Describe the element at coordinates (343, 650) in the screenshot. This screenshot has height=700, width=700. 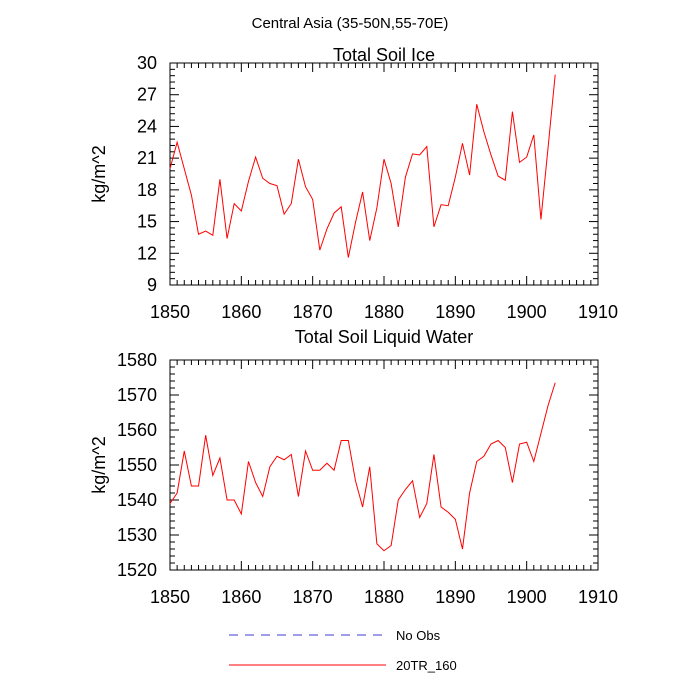
I see `legend: No Obs 20TR_160` at that location.